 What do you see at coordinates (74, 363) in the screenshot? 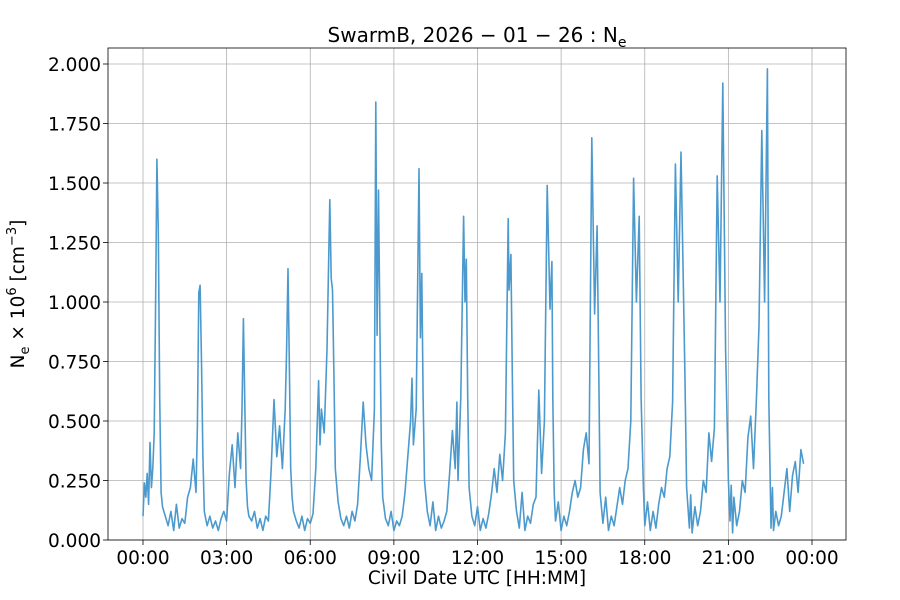
I see `y-tick-label: 0.750` at bounding box center [74, 363].